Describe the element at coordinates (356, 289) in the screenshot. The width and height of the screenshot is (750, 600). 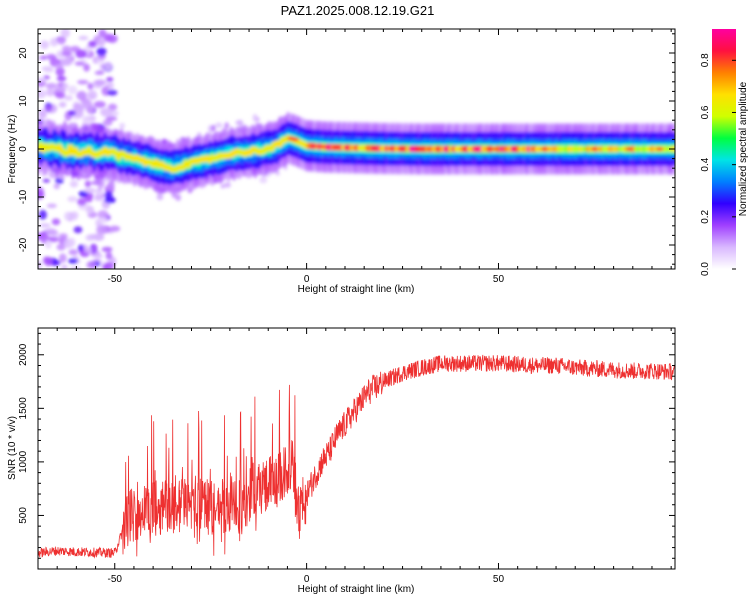
I see `spectrogram-x-axis-label: Height of straight line (km)` at that location.